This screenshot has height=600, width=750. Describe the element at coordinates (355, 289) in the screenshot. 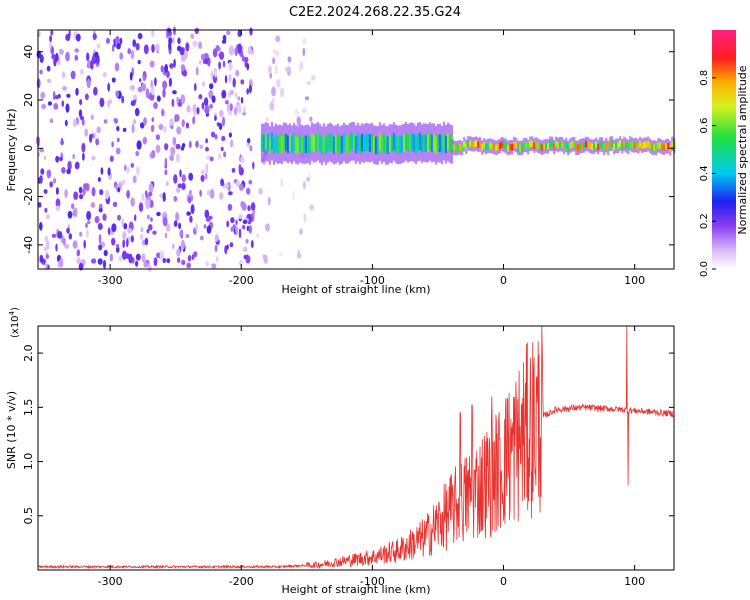

I see `spectrogram-x-axis-label: Height of straight line (km)` at that location.